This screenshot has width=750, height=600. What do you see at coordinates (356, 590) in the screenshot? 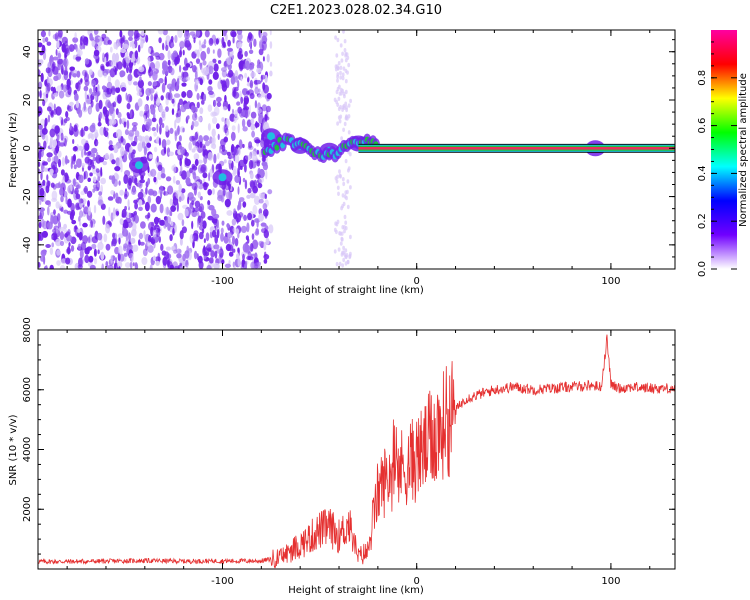
I see `snr-xlabel: Height of straight line (km)` at bounding box center [356, 590].